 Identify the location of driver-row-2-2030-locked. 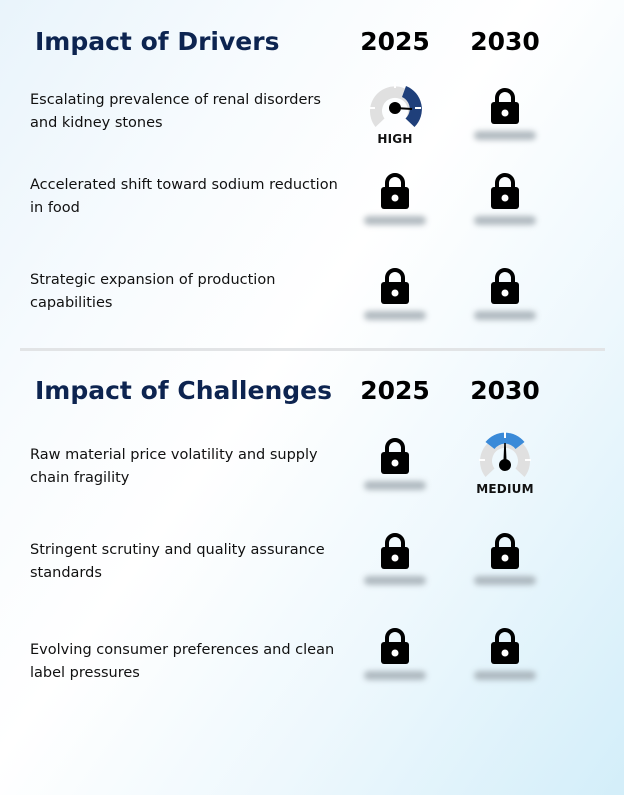
(505, 210).